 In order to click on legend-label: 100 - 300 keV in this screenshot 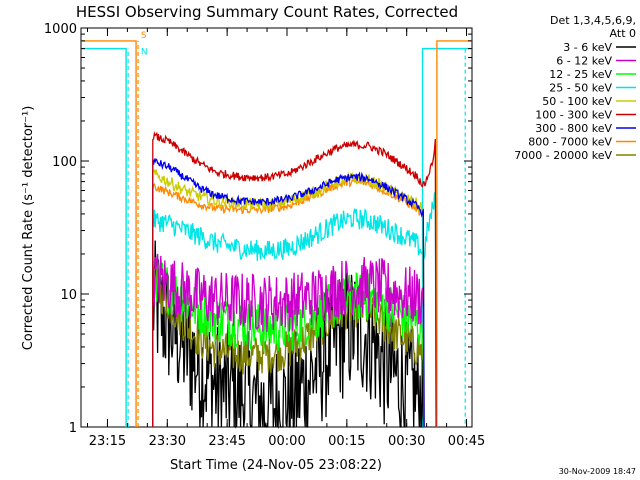, I will do `click(573, 115)`.